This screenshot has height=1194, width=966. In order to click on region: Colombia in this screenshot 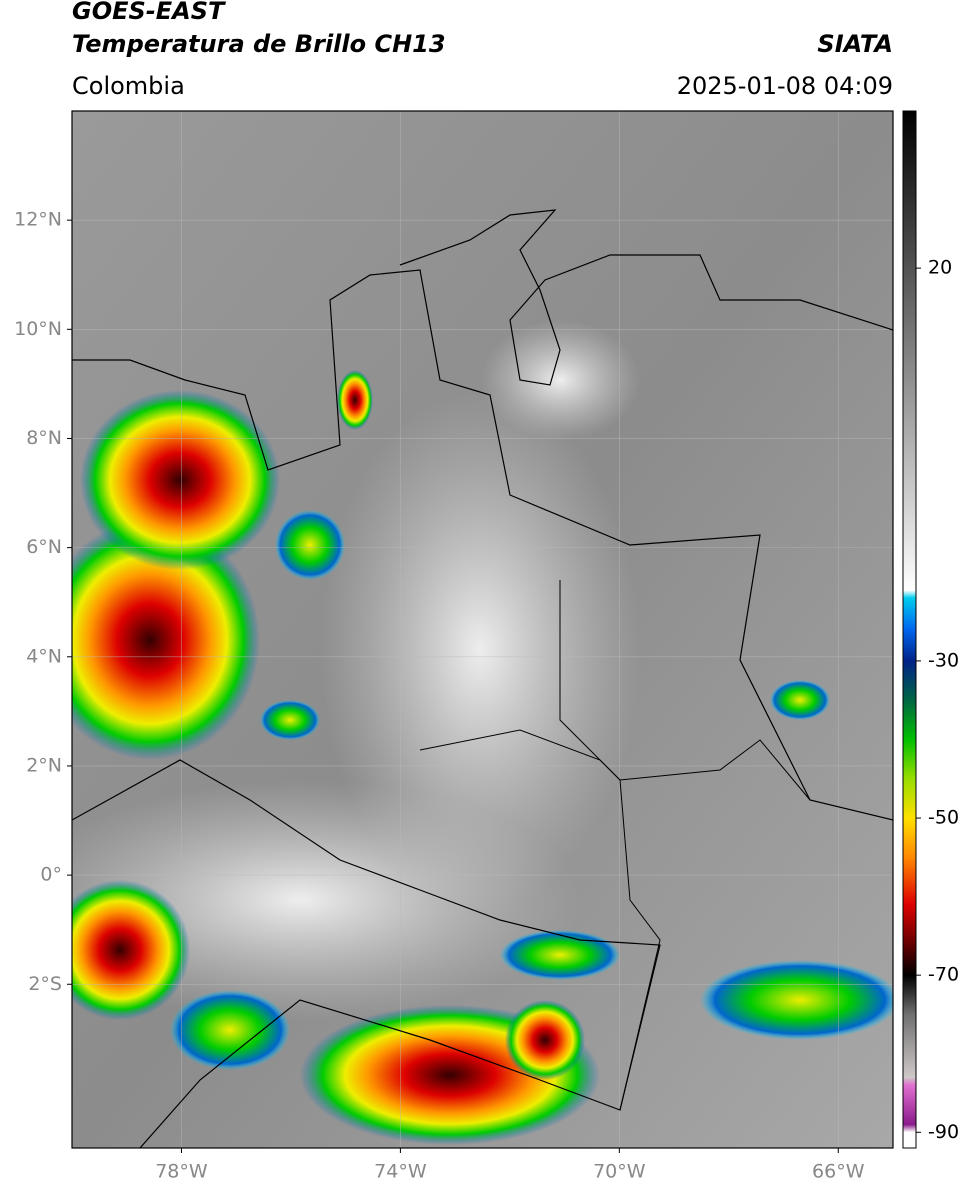, I will do `click(128, 86)`.